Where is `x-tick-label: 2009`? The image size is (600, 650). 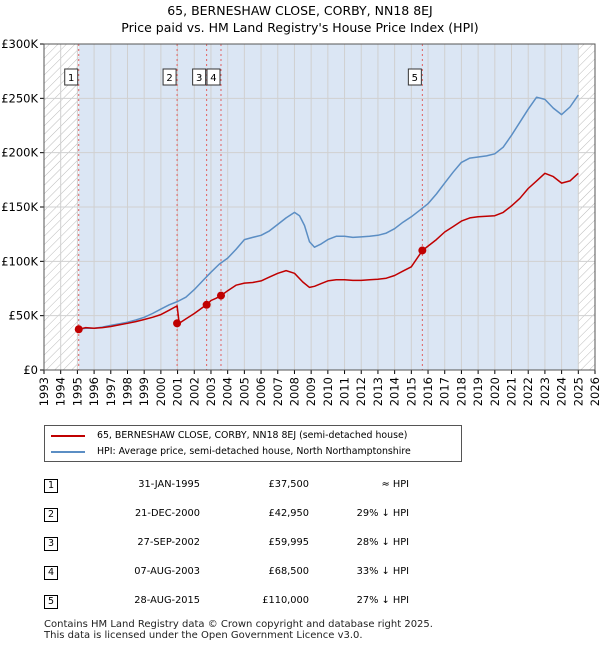 x-tick-label: 2009 is located at coordinates (311, 391).